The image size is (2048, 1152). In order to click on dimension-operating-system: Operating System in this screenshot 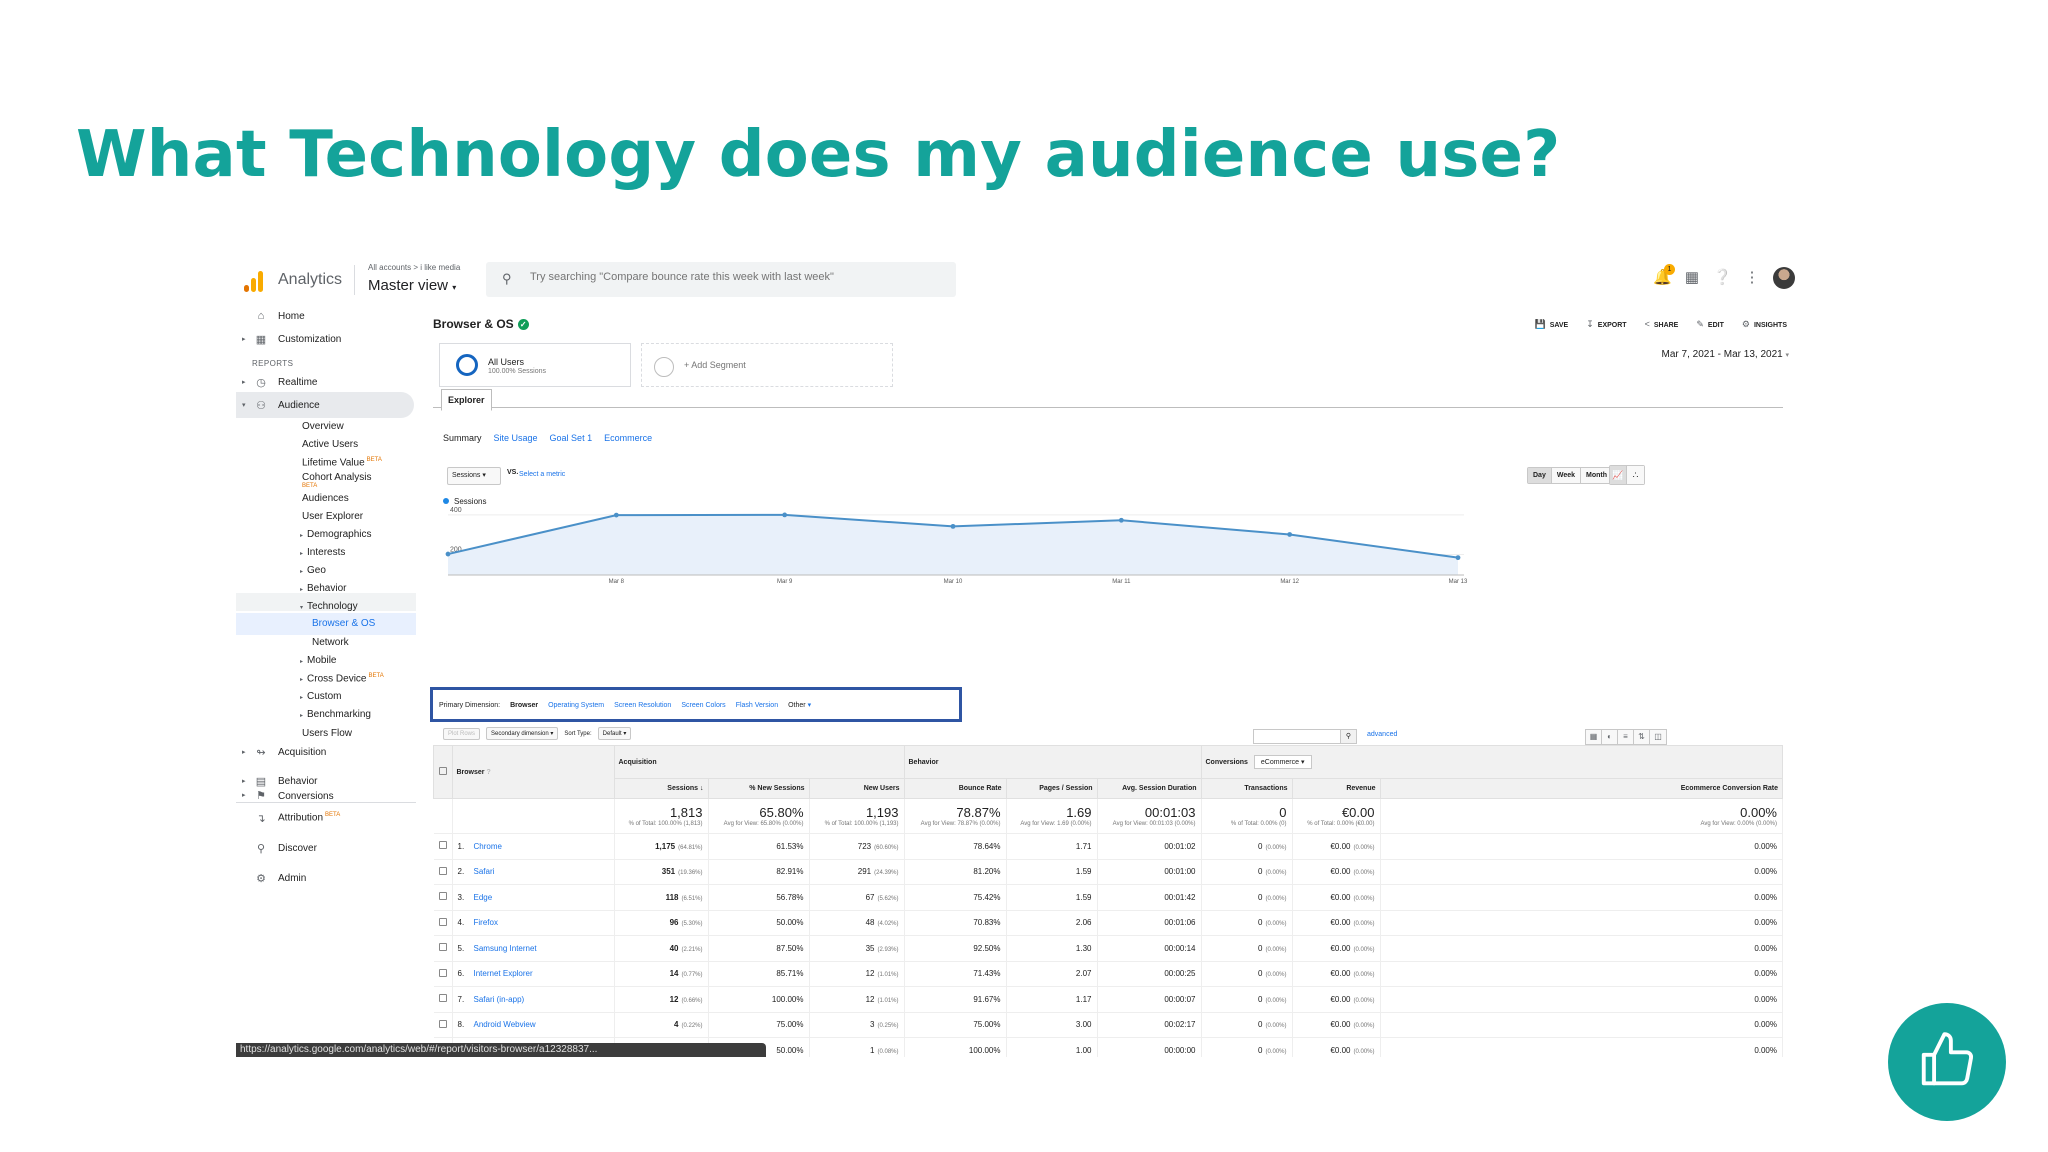, I will do `click(576, 705)`.